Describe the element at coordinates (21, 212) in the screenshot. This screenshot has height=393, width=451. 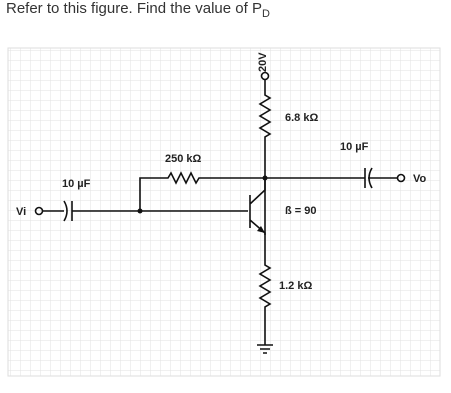
I see `input-label: Vi` at that location.